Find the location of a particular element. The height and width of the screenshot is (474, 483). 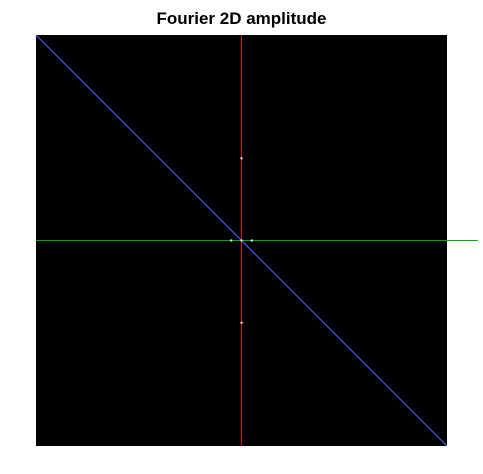

chart-title: Fourier 2D amplitude is located at coordinates (241, 18).